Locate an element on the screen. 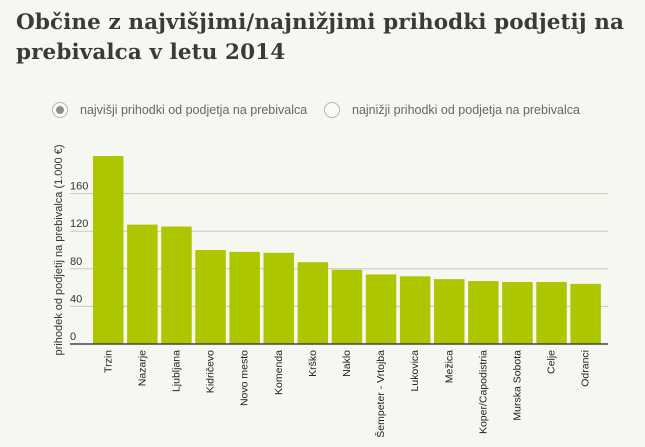  y-tick-label: 160 is located at coordinates (79, 187).